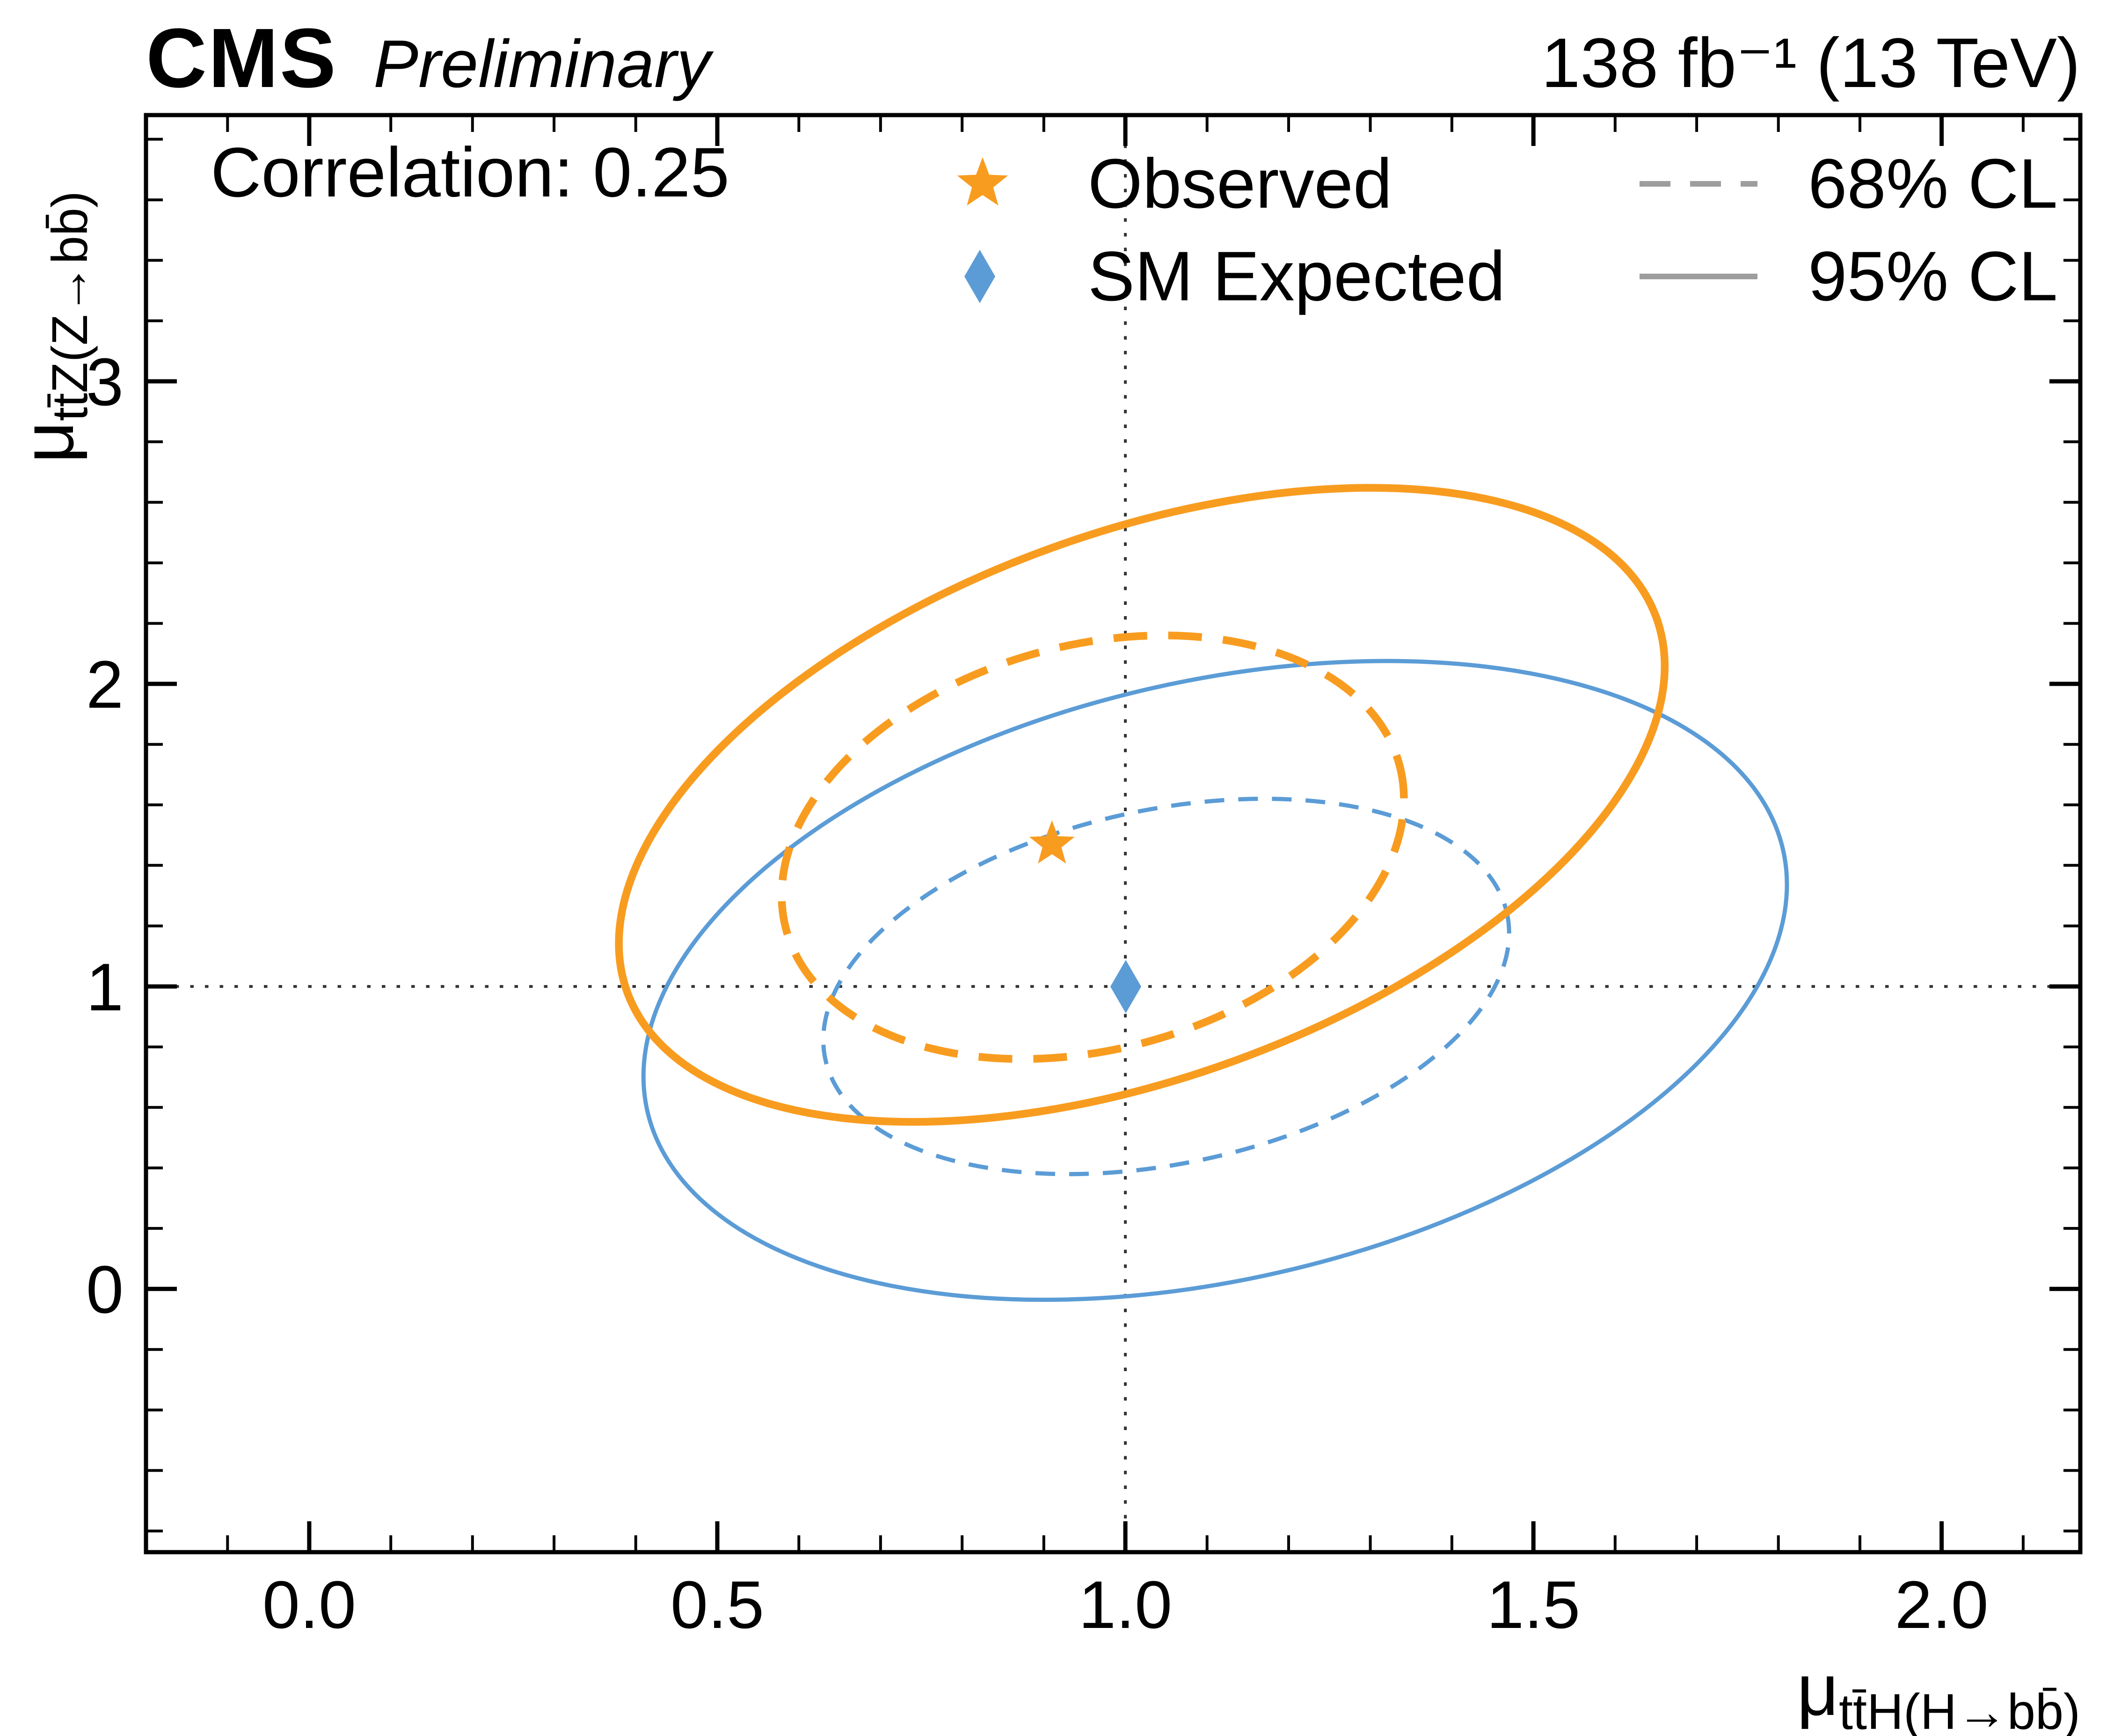 This screenshot has width=2114, height=1736. What do you see at coordinates (309, 1604) in the screenshot?
I see `x-tick-label: 0.0` at bounding box center [309, 1604].